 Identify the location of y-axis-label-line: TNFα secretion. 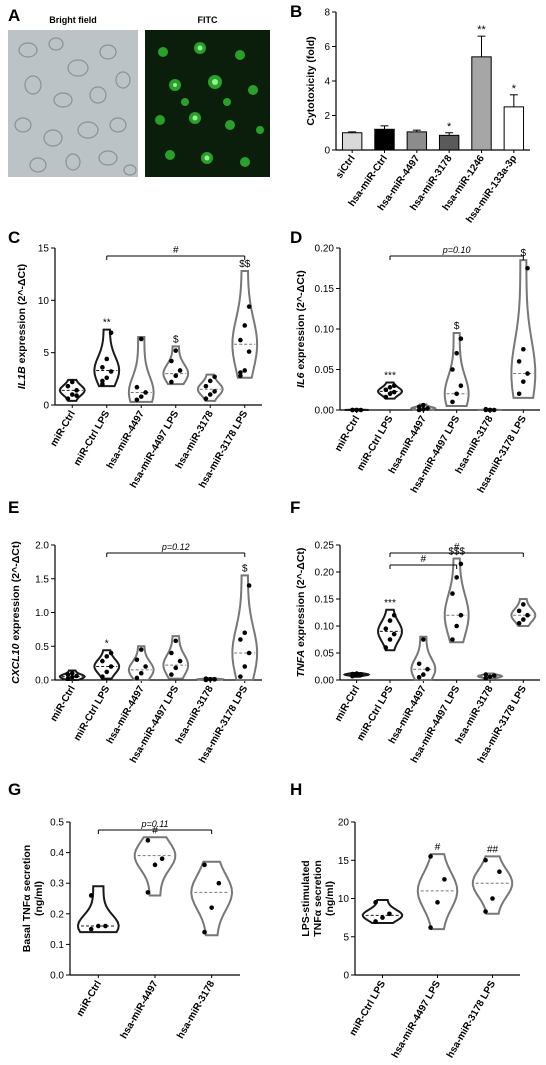
(318, 898).